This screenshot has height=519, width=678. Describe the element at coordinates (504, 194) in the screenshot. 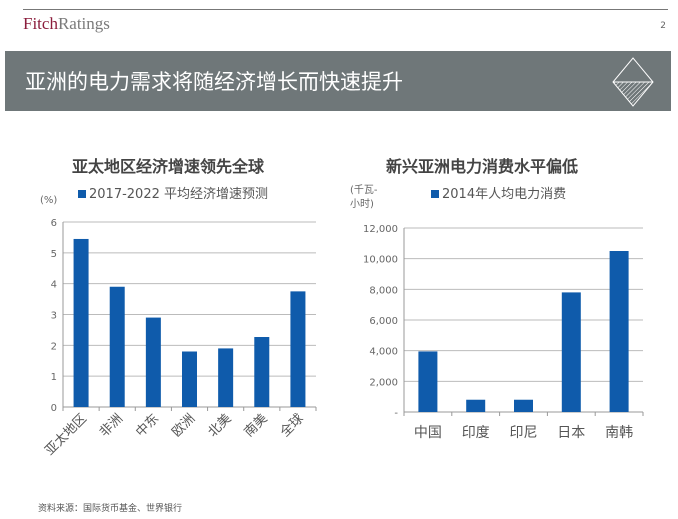

I see `legend-label: 2014年人均电力消费` at that location.